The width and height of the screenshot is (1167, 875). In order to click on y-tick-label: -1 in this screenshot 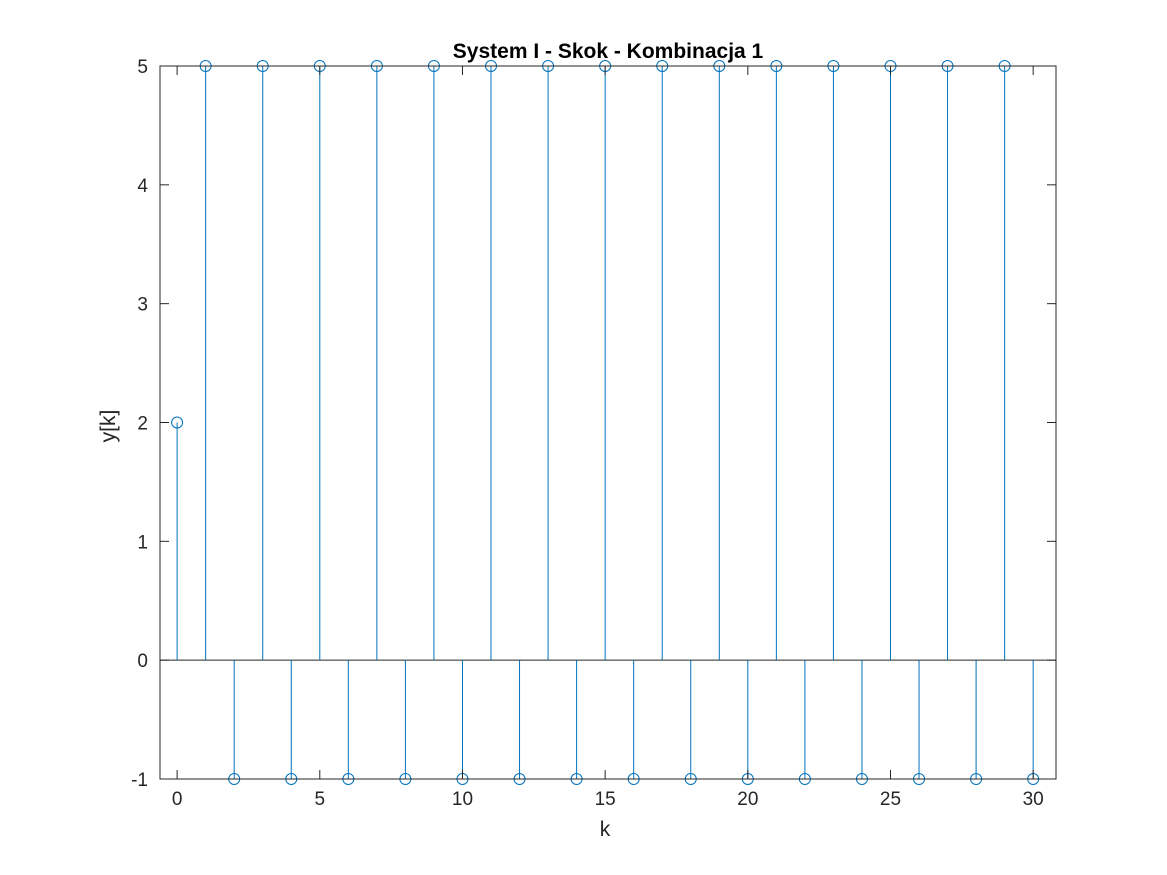, I will do `click(139, 780)`.